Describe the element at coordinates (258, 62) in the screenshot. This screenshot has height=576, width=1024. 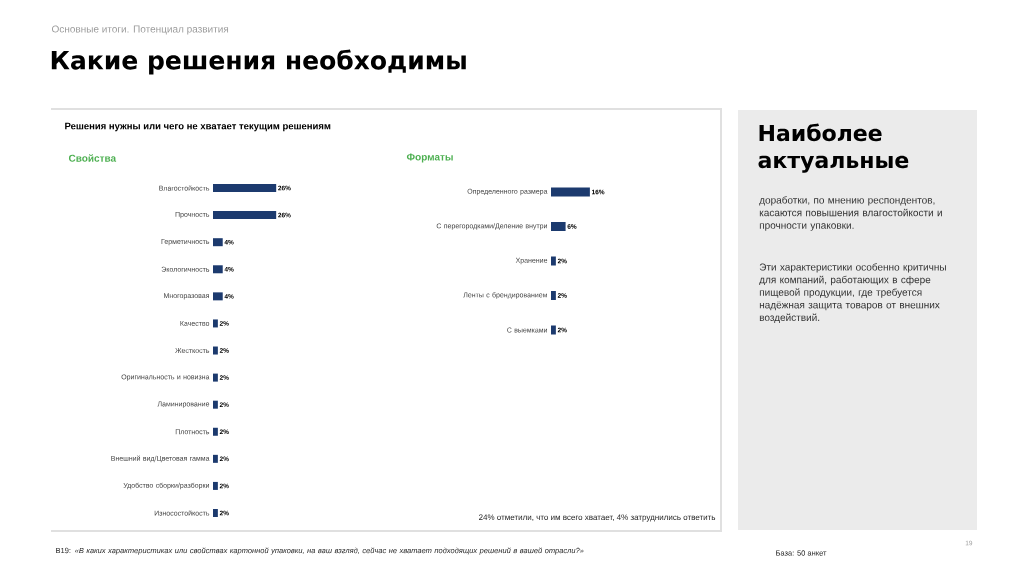
I see `text: Какие решения необходимы` at that location.